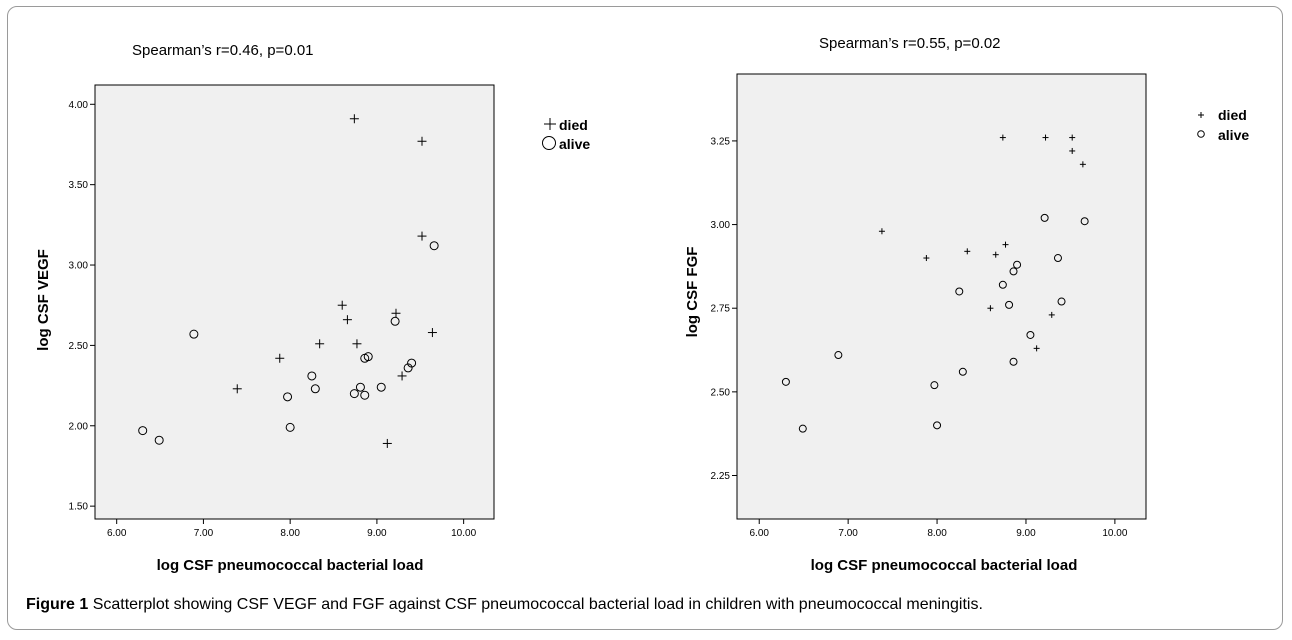  What do you see at coordinates (721, 476) in the screenshot?
I see `y-tick-label: 2.25` at bounding box center [721, 476].